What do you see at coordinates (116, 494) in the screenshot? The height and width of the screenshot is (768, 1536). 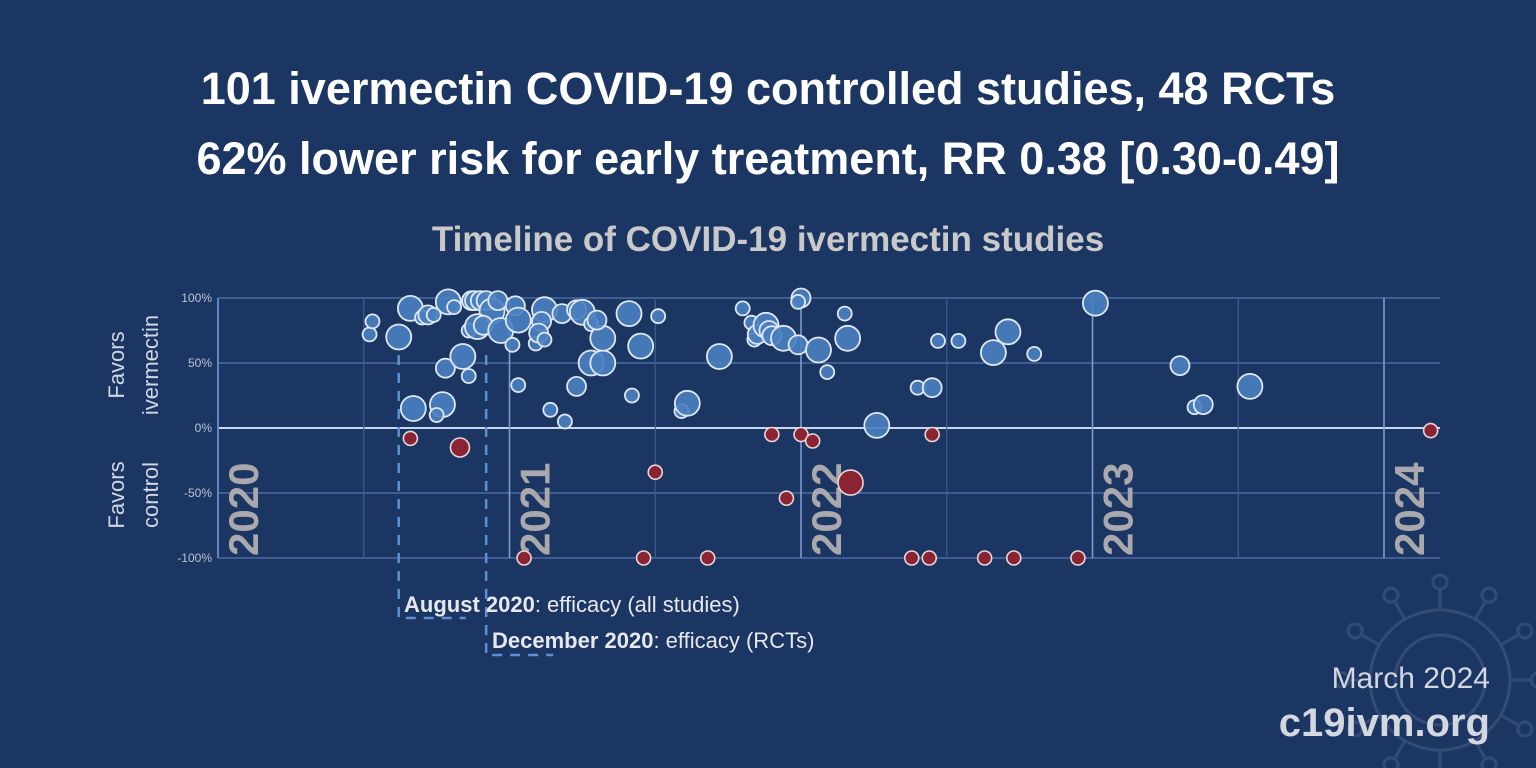 I see `y-label-control-1: Favors` at bounding box center [116, 494].